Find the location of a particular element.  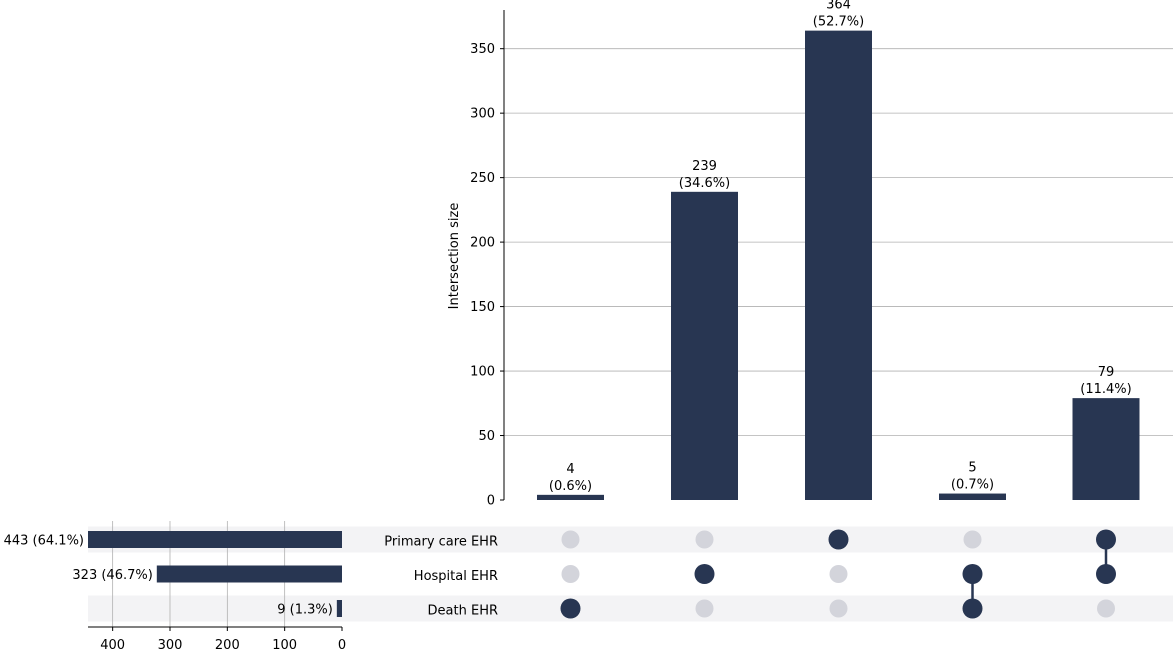

y-tick-label: 300 is located at coordinates (482, 114).